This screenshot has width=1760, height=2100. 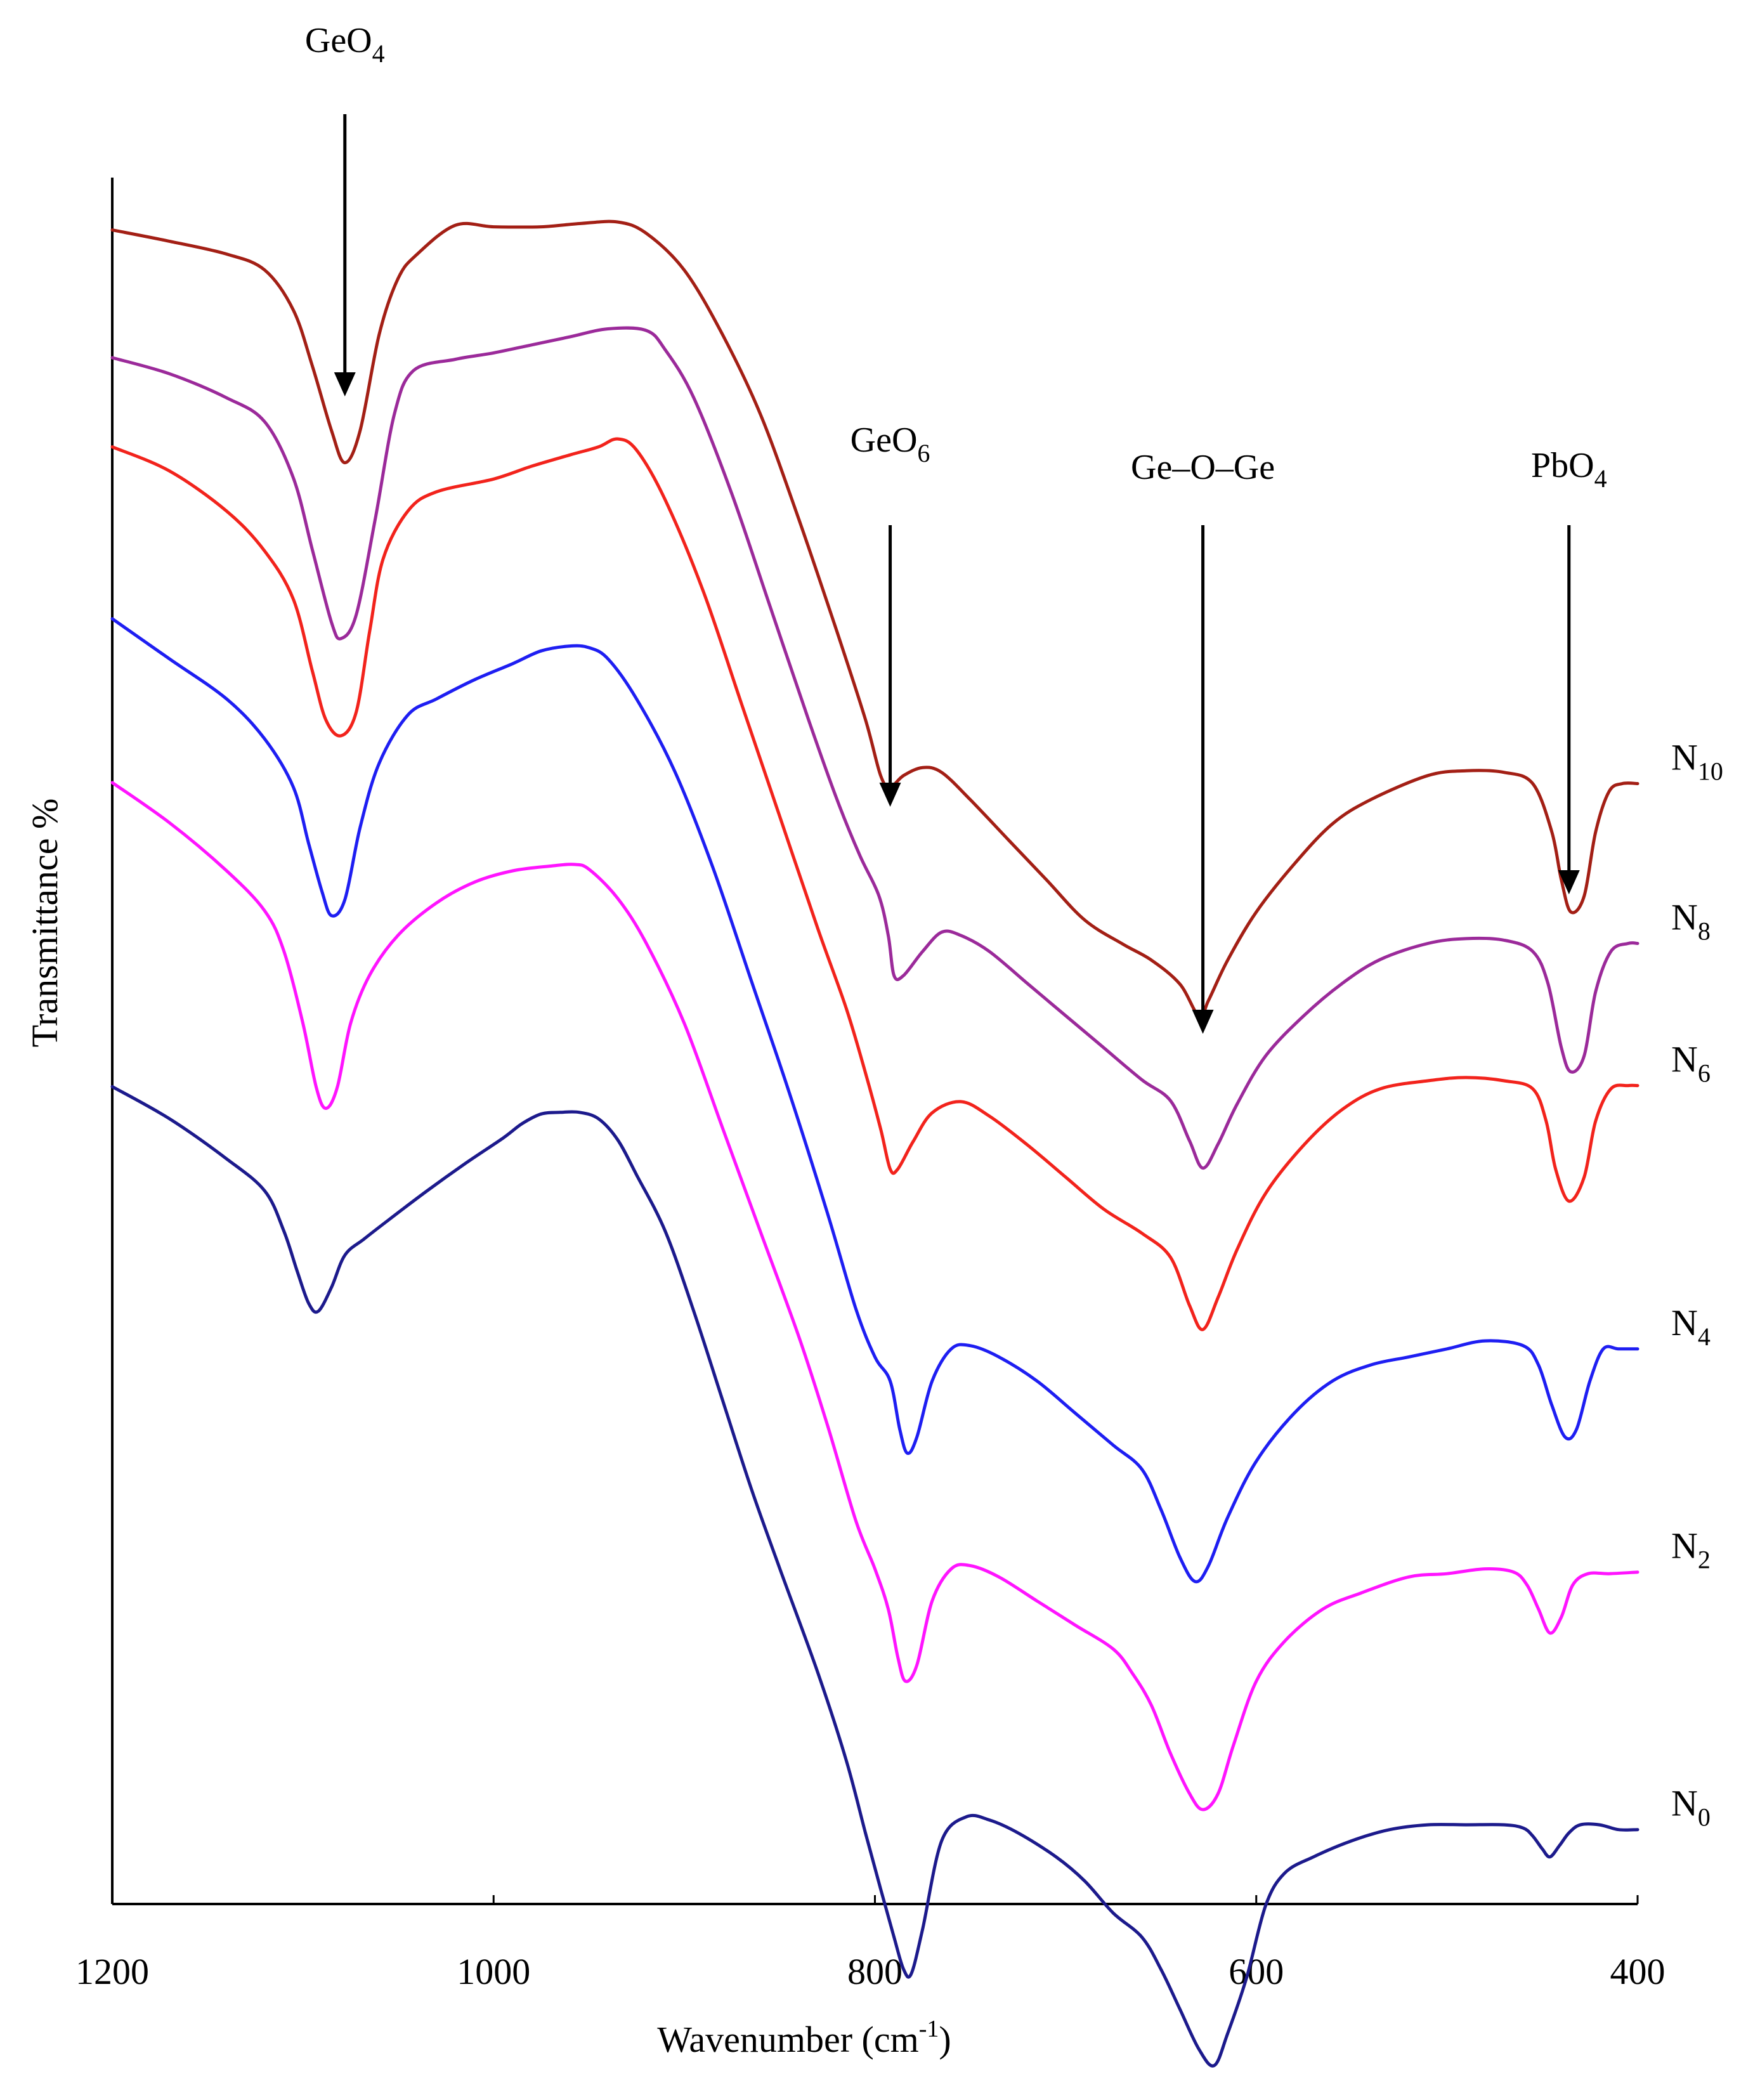 I want to click on annotation-label-PbO4: PbO4, so click(x=1569, y=469).